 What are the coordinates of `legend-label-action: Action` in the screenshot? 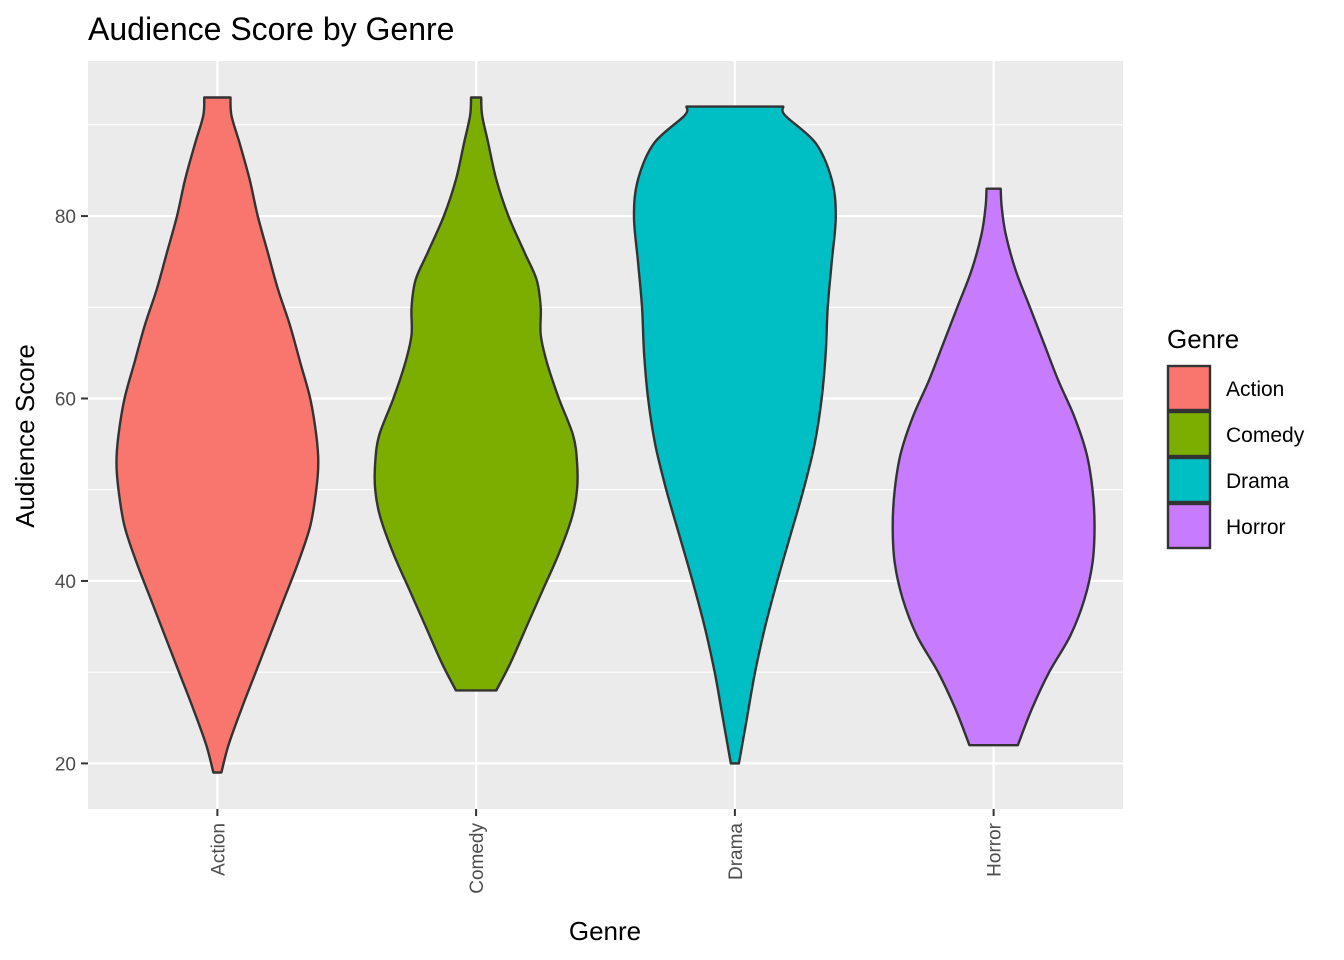 It's located at (1255, 389).